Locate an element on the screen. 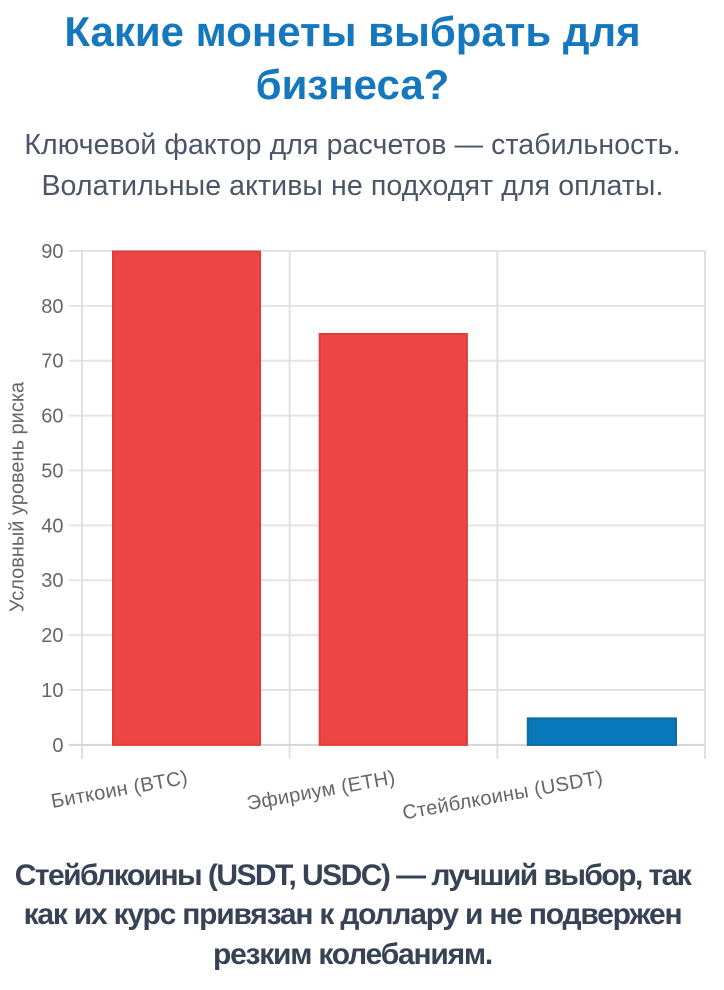 This screenshot has width=724, height=990. svg-text: Эфириум (ETH) is located at coordinates (321, 791).